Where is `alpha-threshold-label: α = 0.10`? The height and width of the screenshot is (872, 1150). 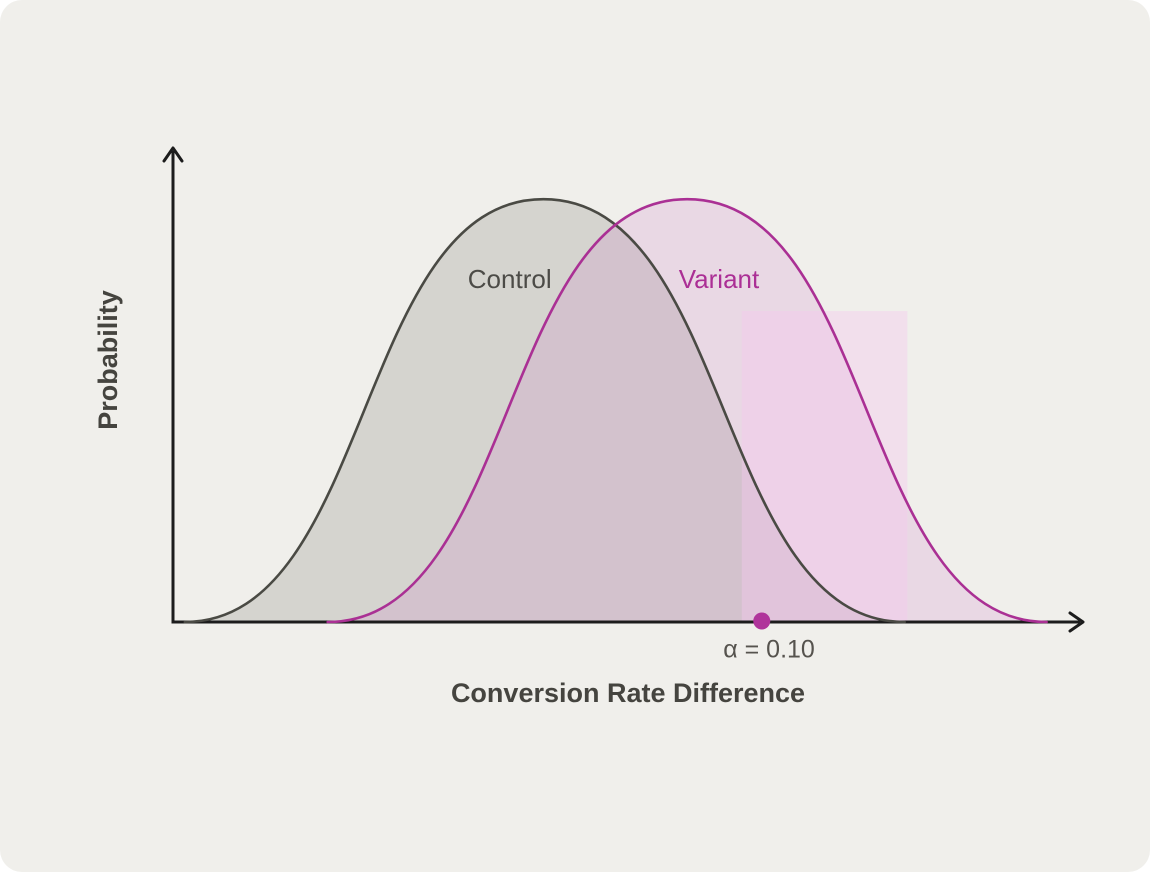
alpha-threshold-label: α = 0.10 is located at coordinates (769, 650).